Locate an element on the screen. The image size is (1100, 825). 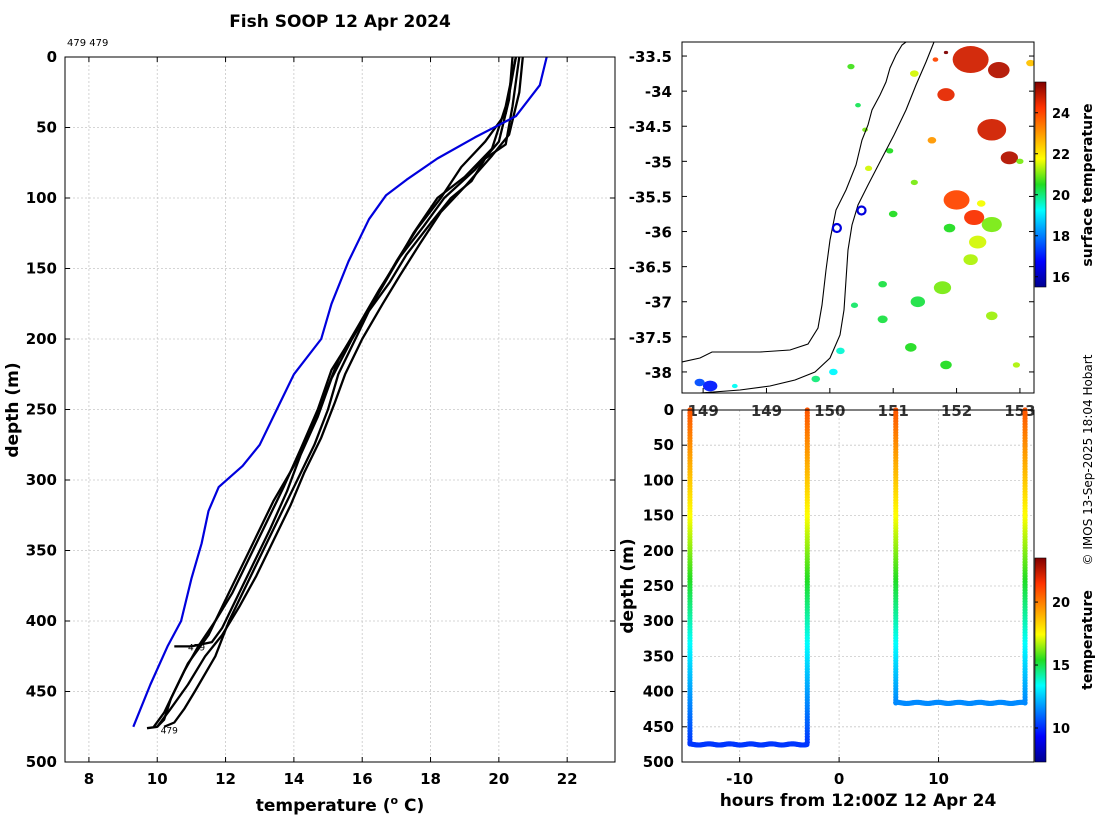
y-tick-label: 400 is located at coordinates (41, 621).